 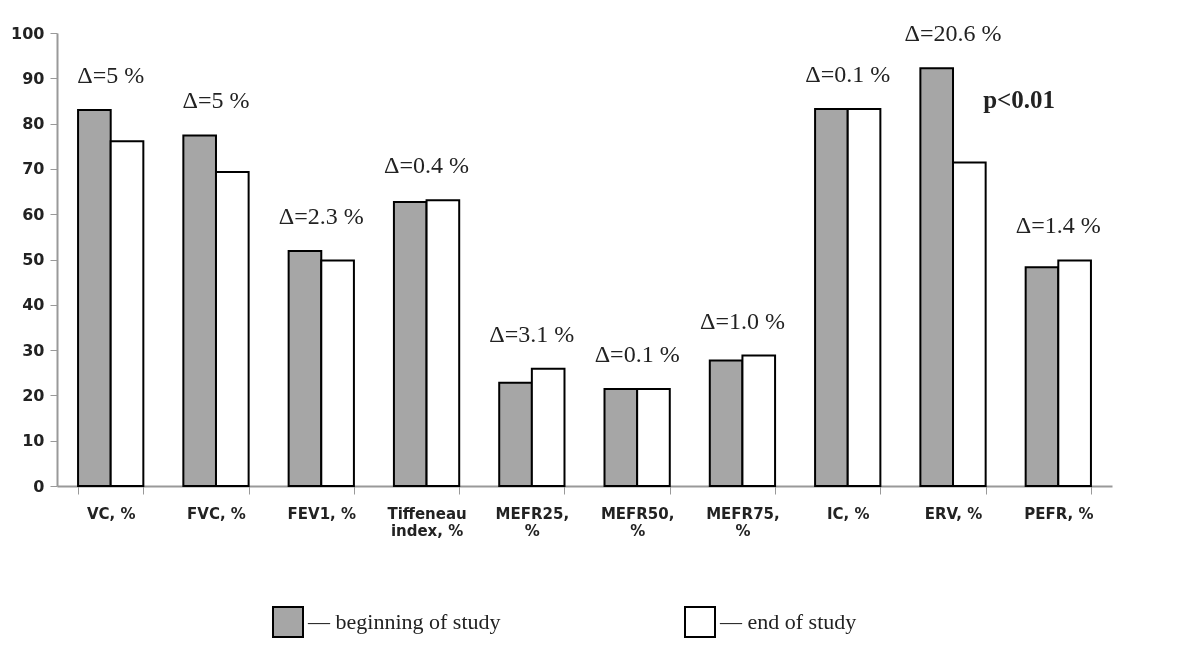 I want to click on y-tick-label: 20, so click(x=33, y=395).